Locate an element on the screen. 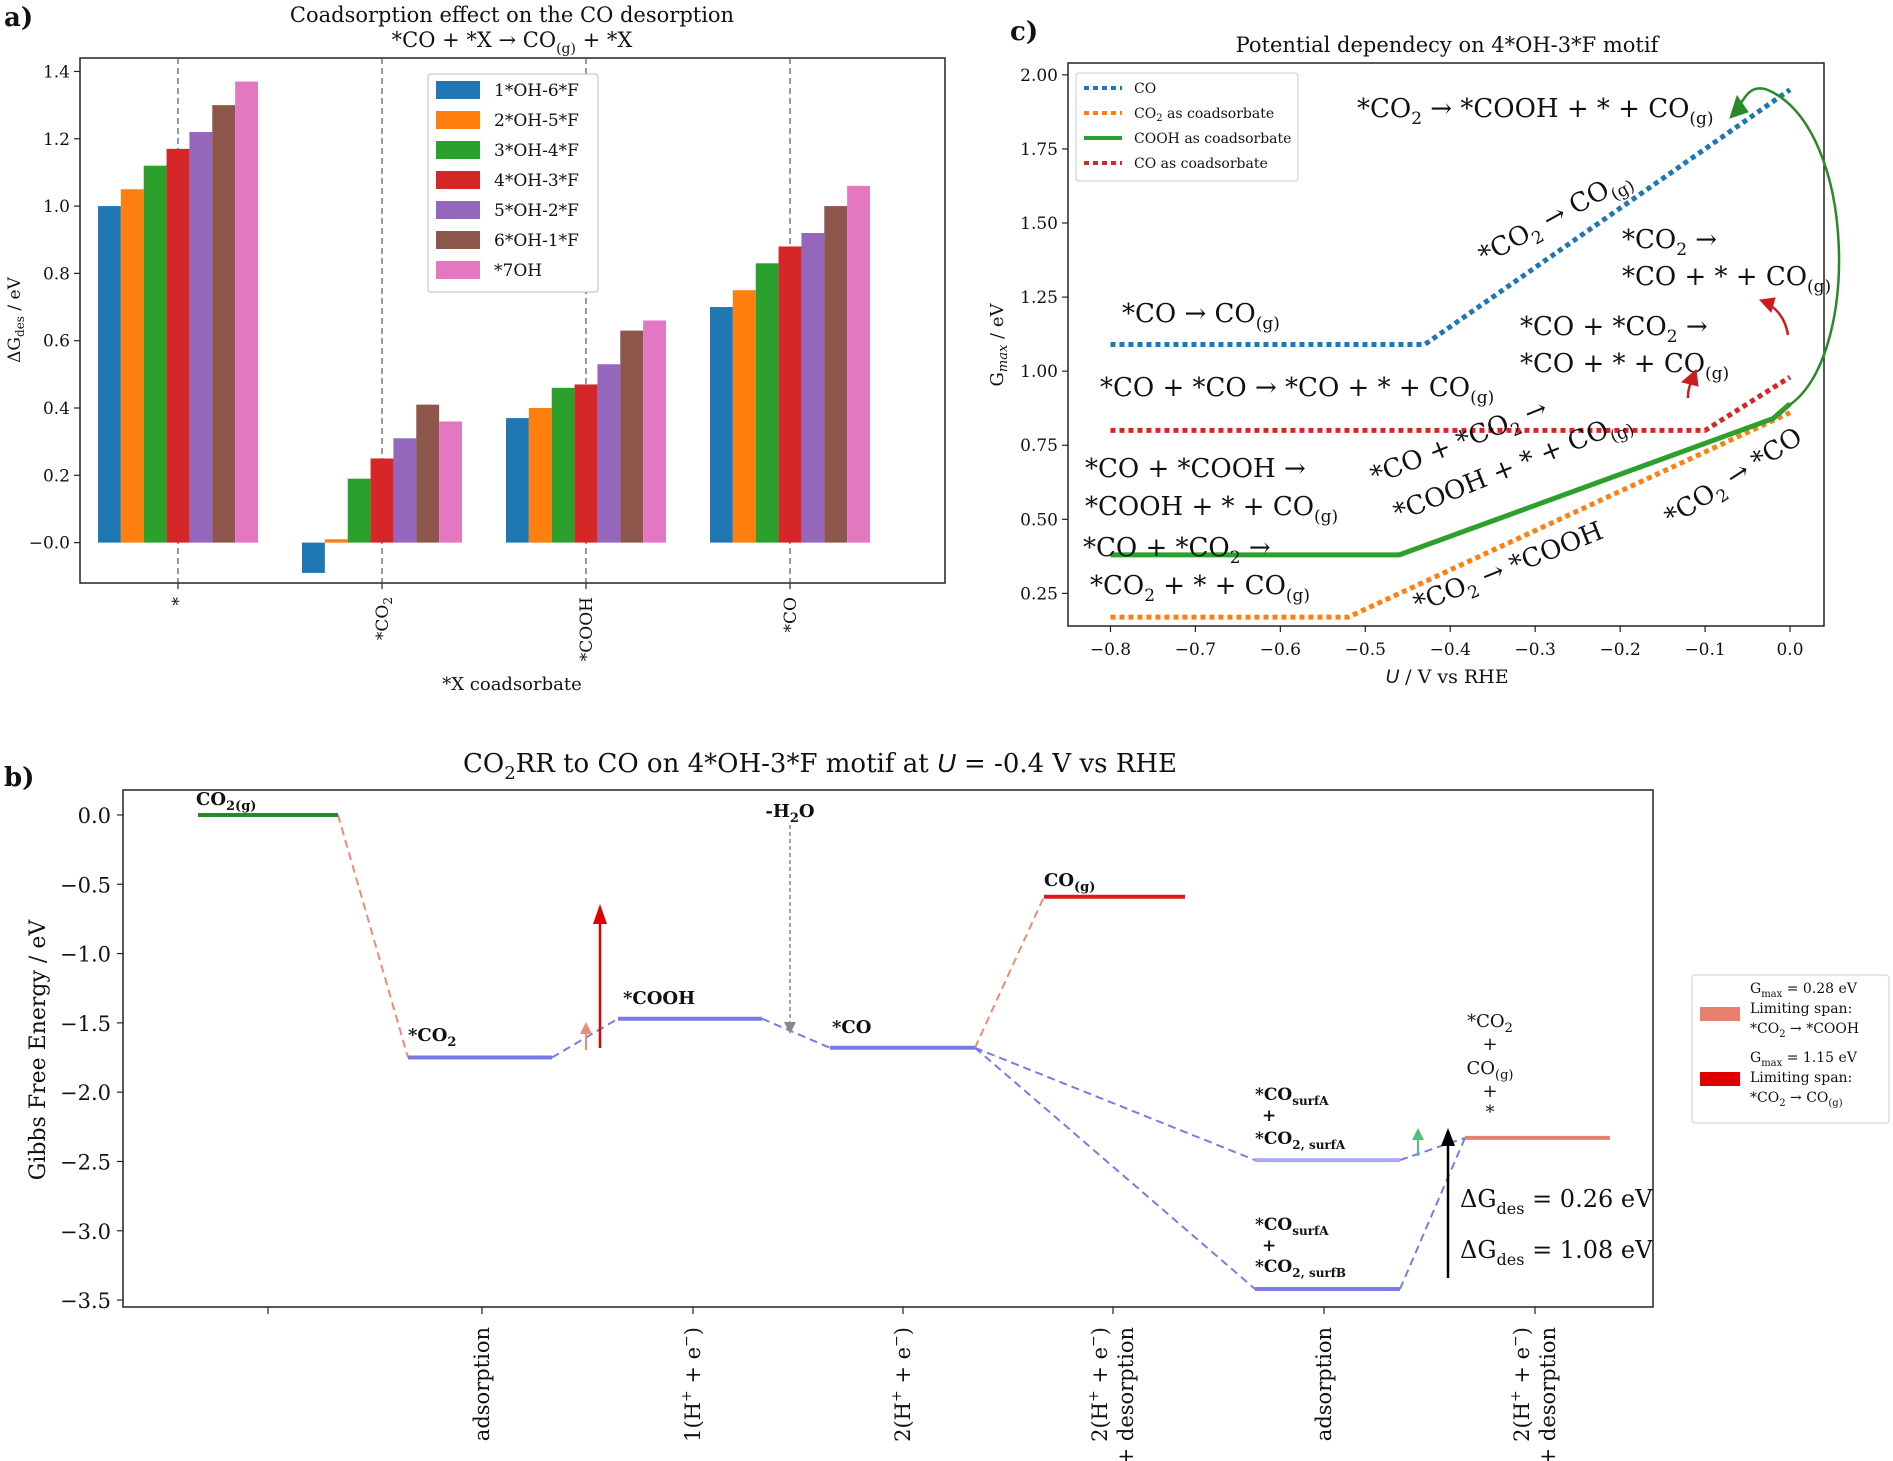  x-tick-label: −0.6 is located at coordinates (1280, 650).